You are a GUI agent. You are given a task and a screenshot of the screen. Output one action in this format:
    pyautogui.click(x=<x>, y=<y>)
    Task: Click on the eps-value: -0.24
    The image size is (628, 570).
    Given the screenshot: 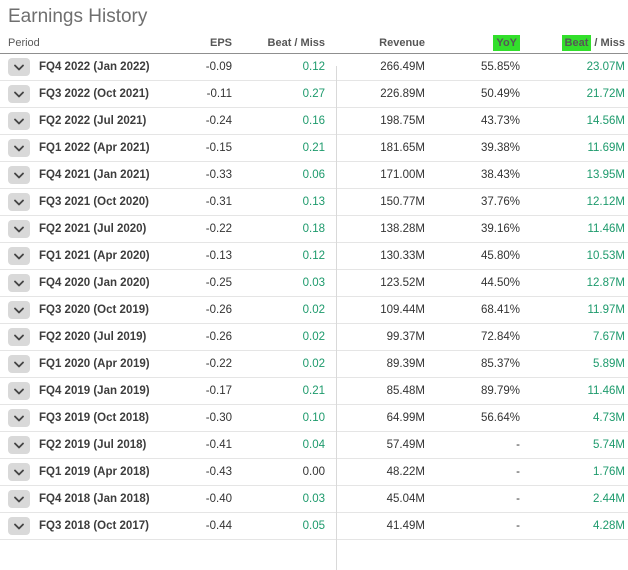 What is the action you would take?
    pyautogui.click(x=218, y=121)
    